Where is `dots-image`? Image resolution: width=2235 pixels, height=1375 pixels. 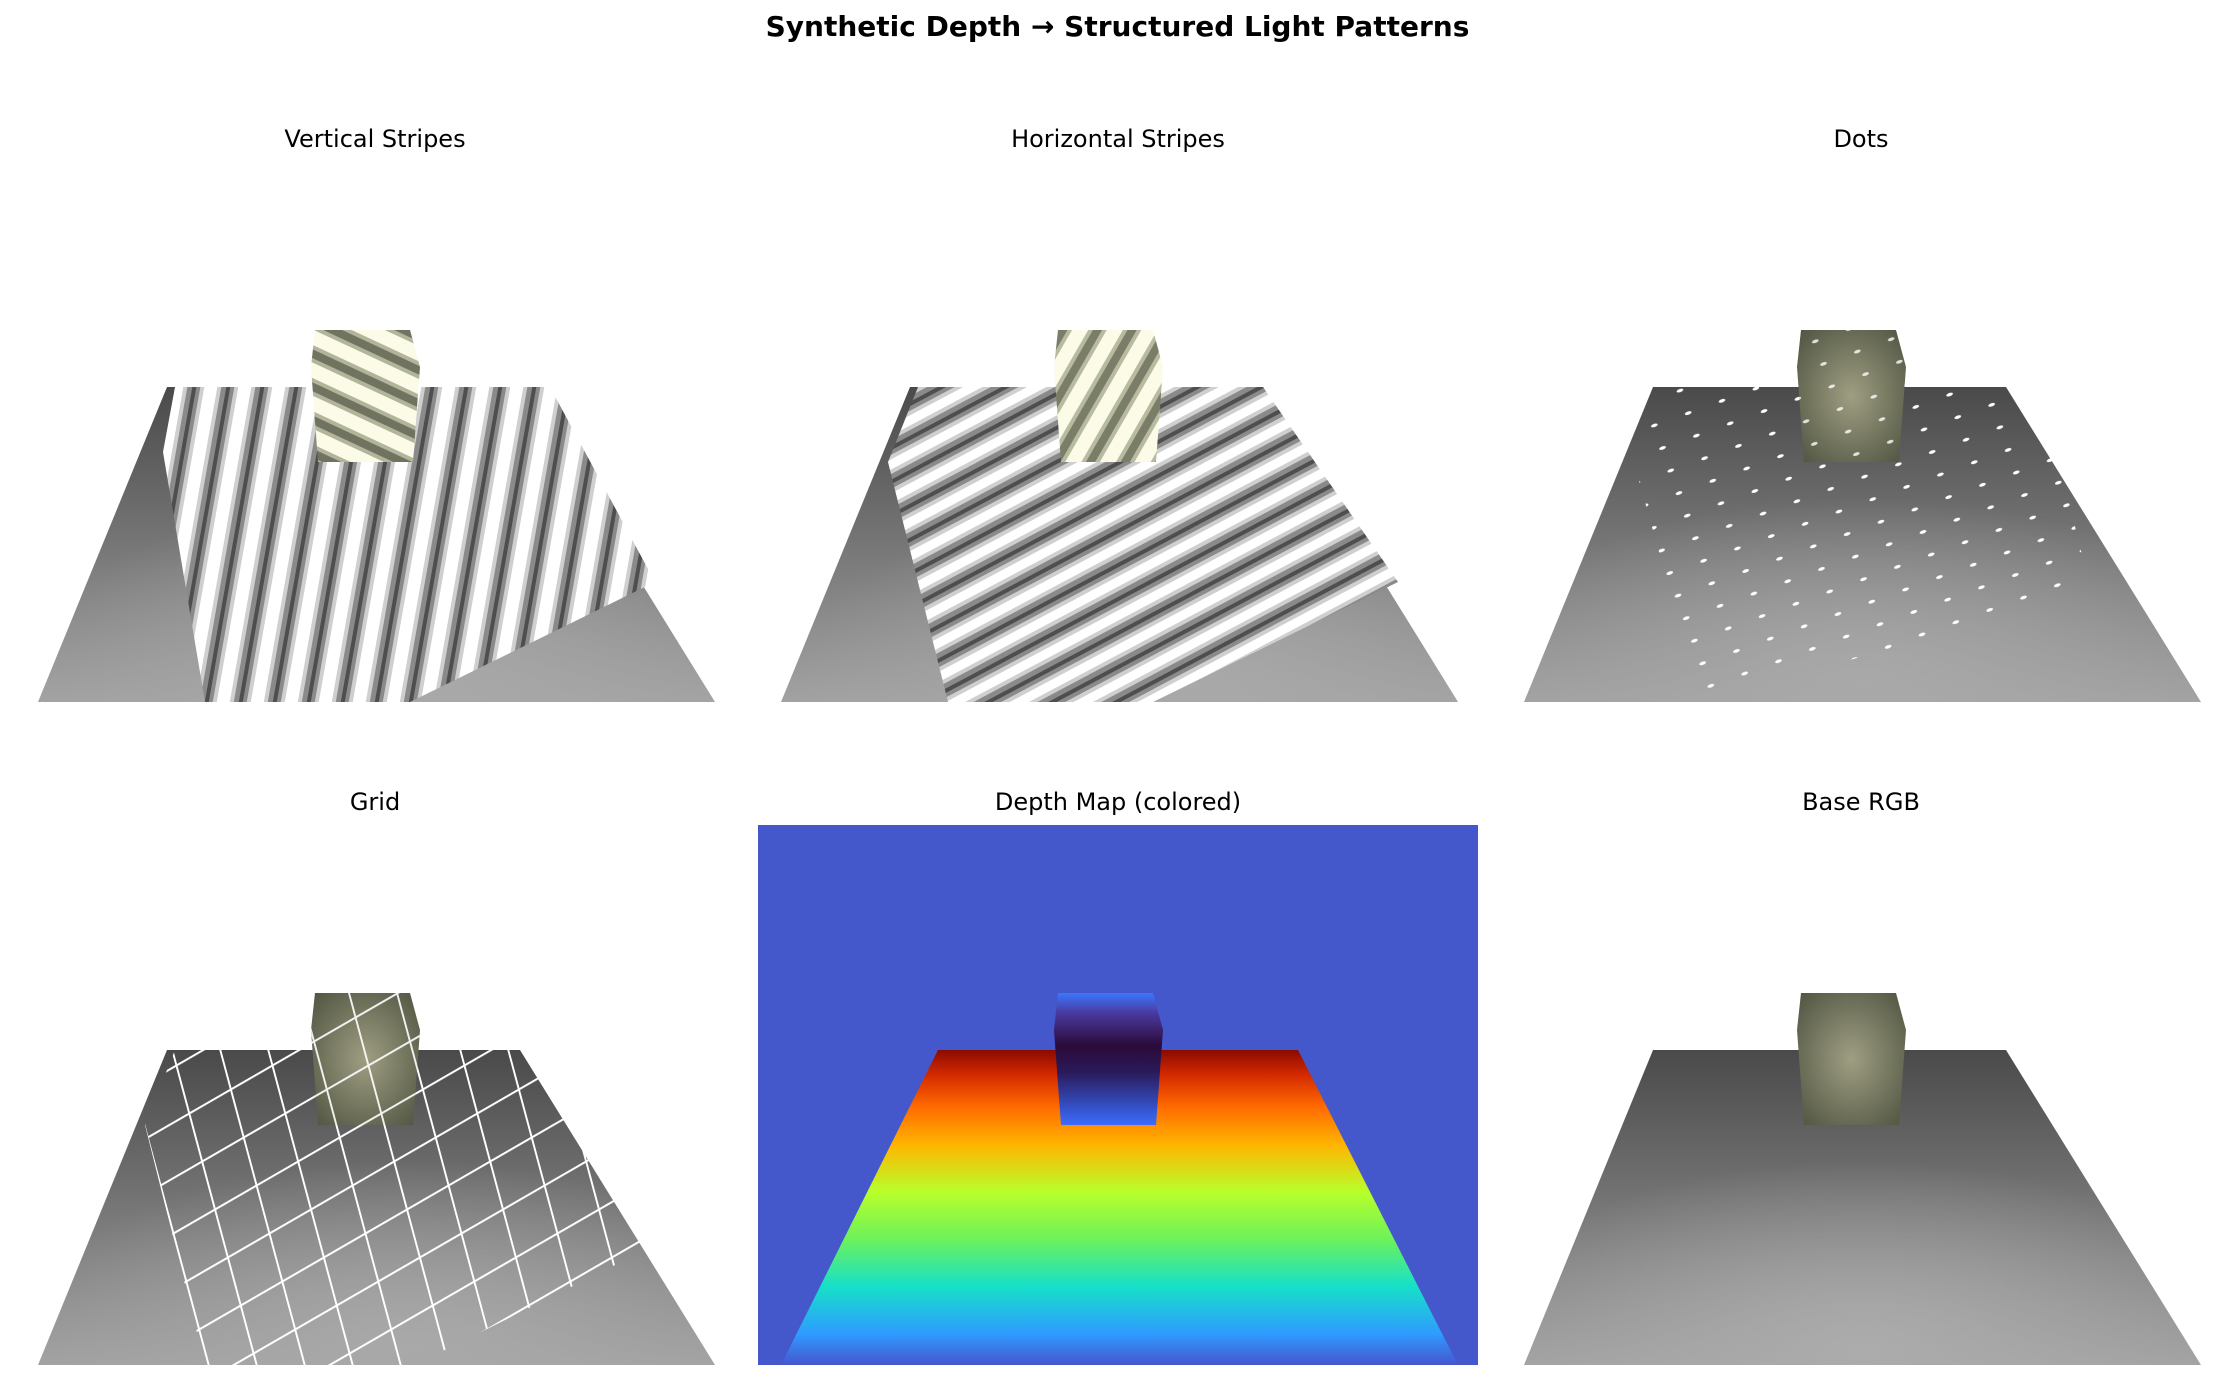
dots-image is located at coordinates (1862, 516).